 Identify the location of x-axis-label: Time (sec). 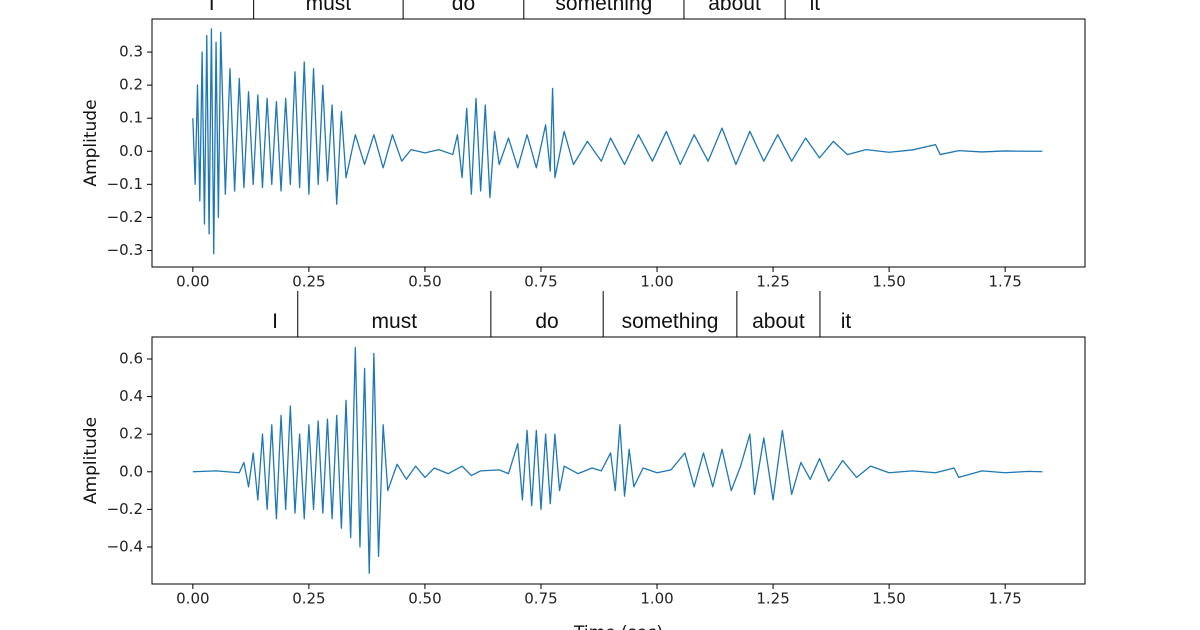
(618, 626).